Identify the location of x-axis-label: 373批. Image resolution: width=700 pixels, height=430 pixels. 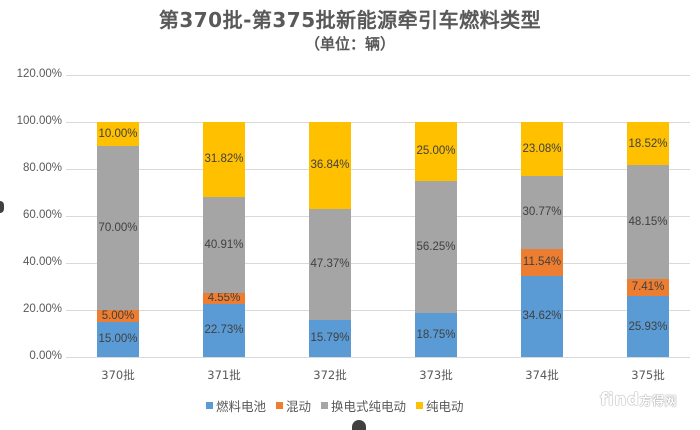
(436, 375).